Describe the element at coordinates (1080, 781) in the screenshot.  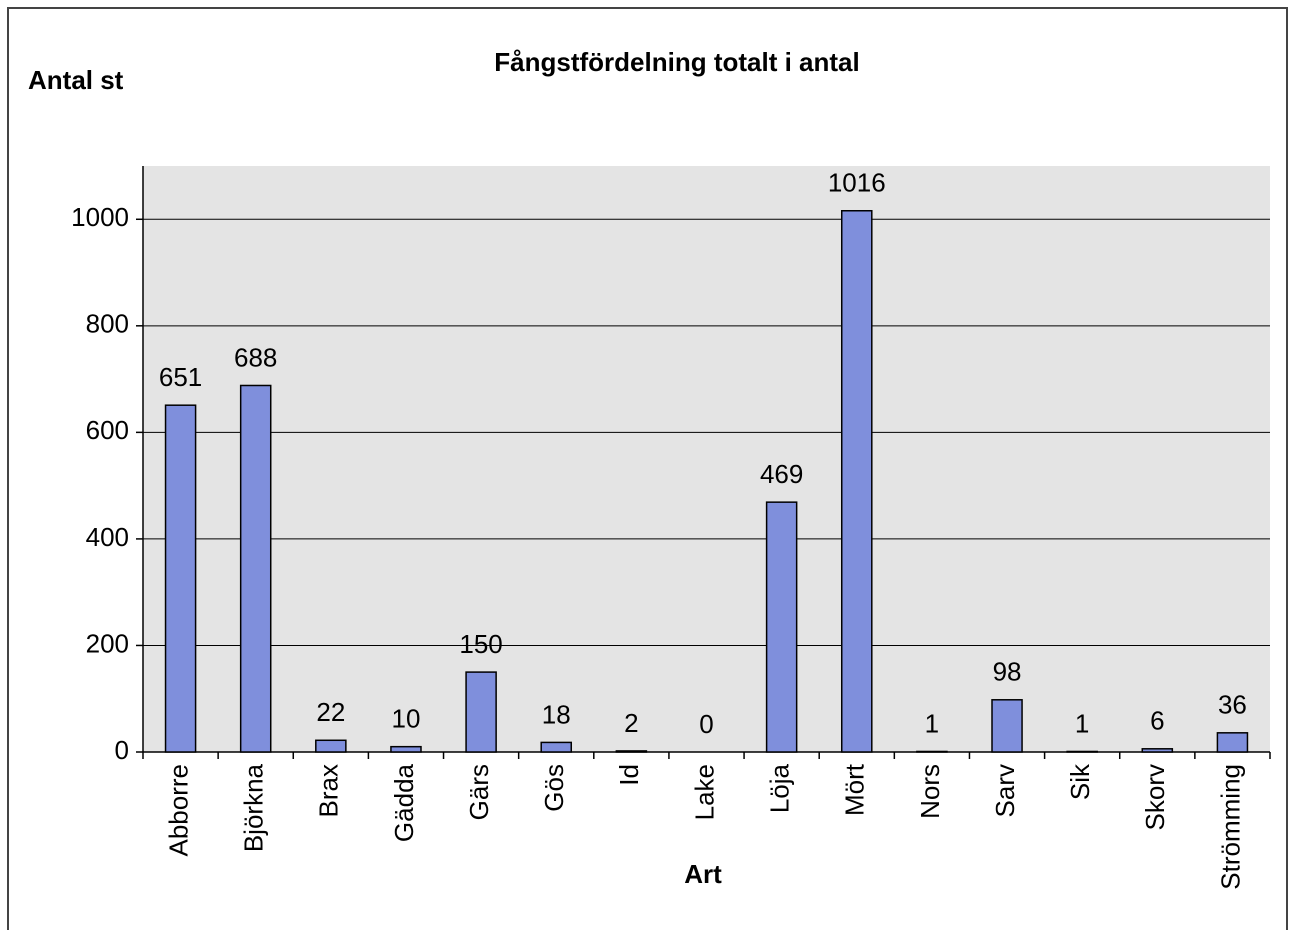
I see `x-tick-label: Sik` at that location.